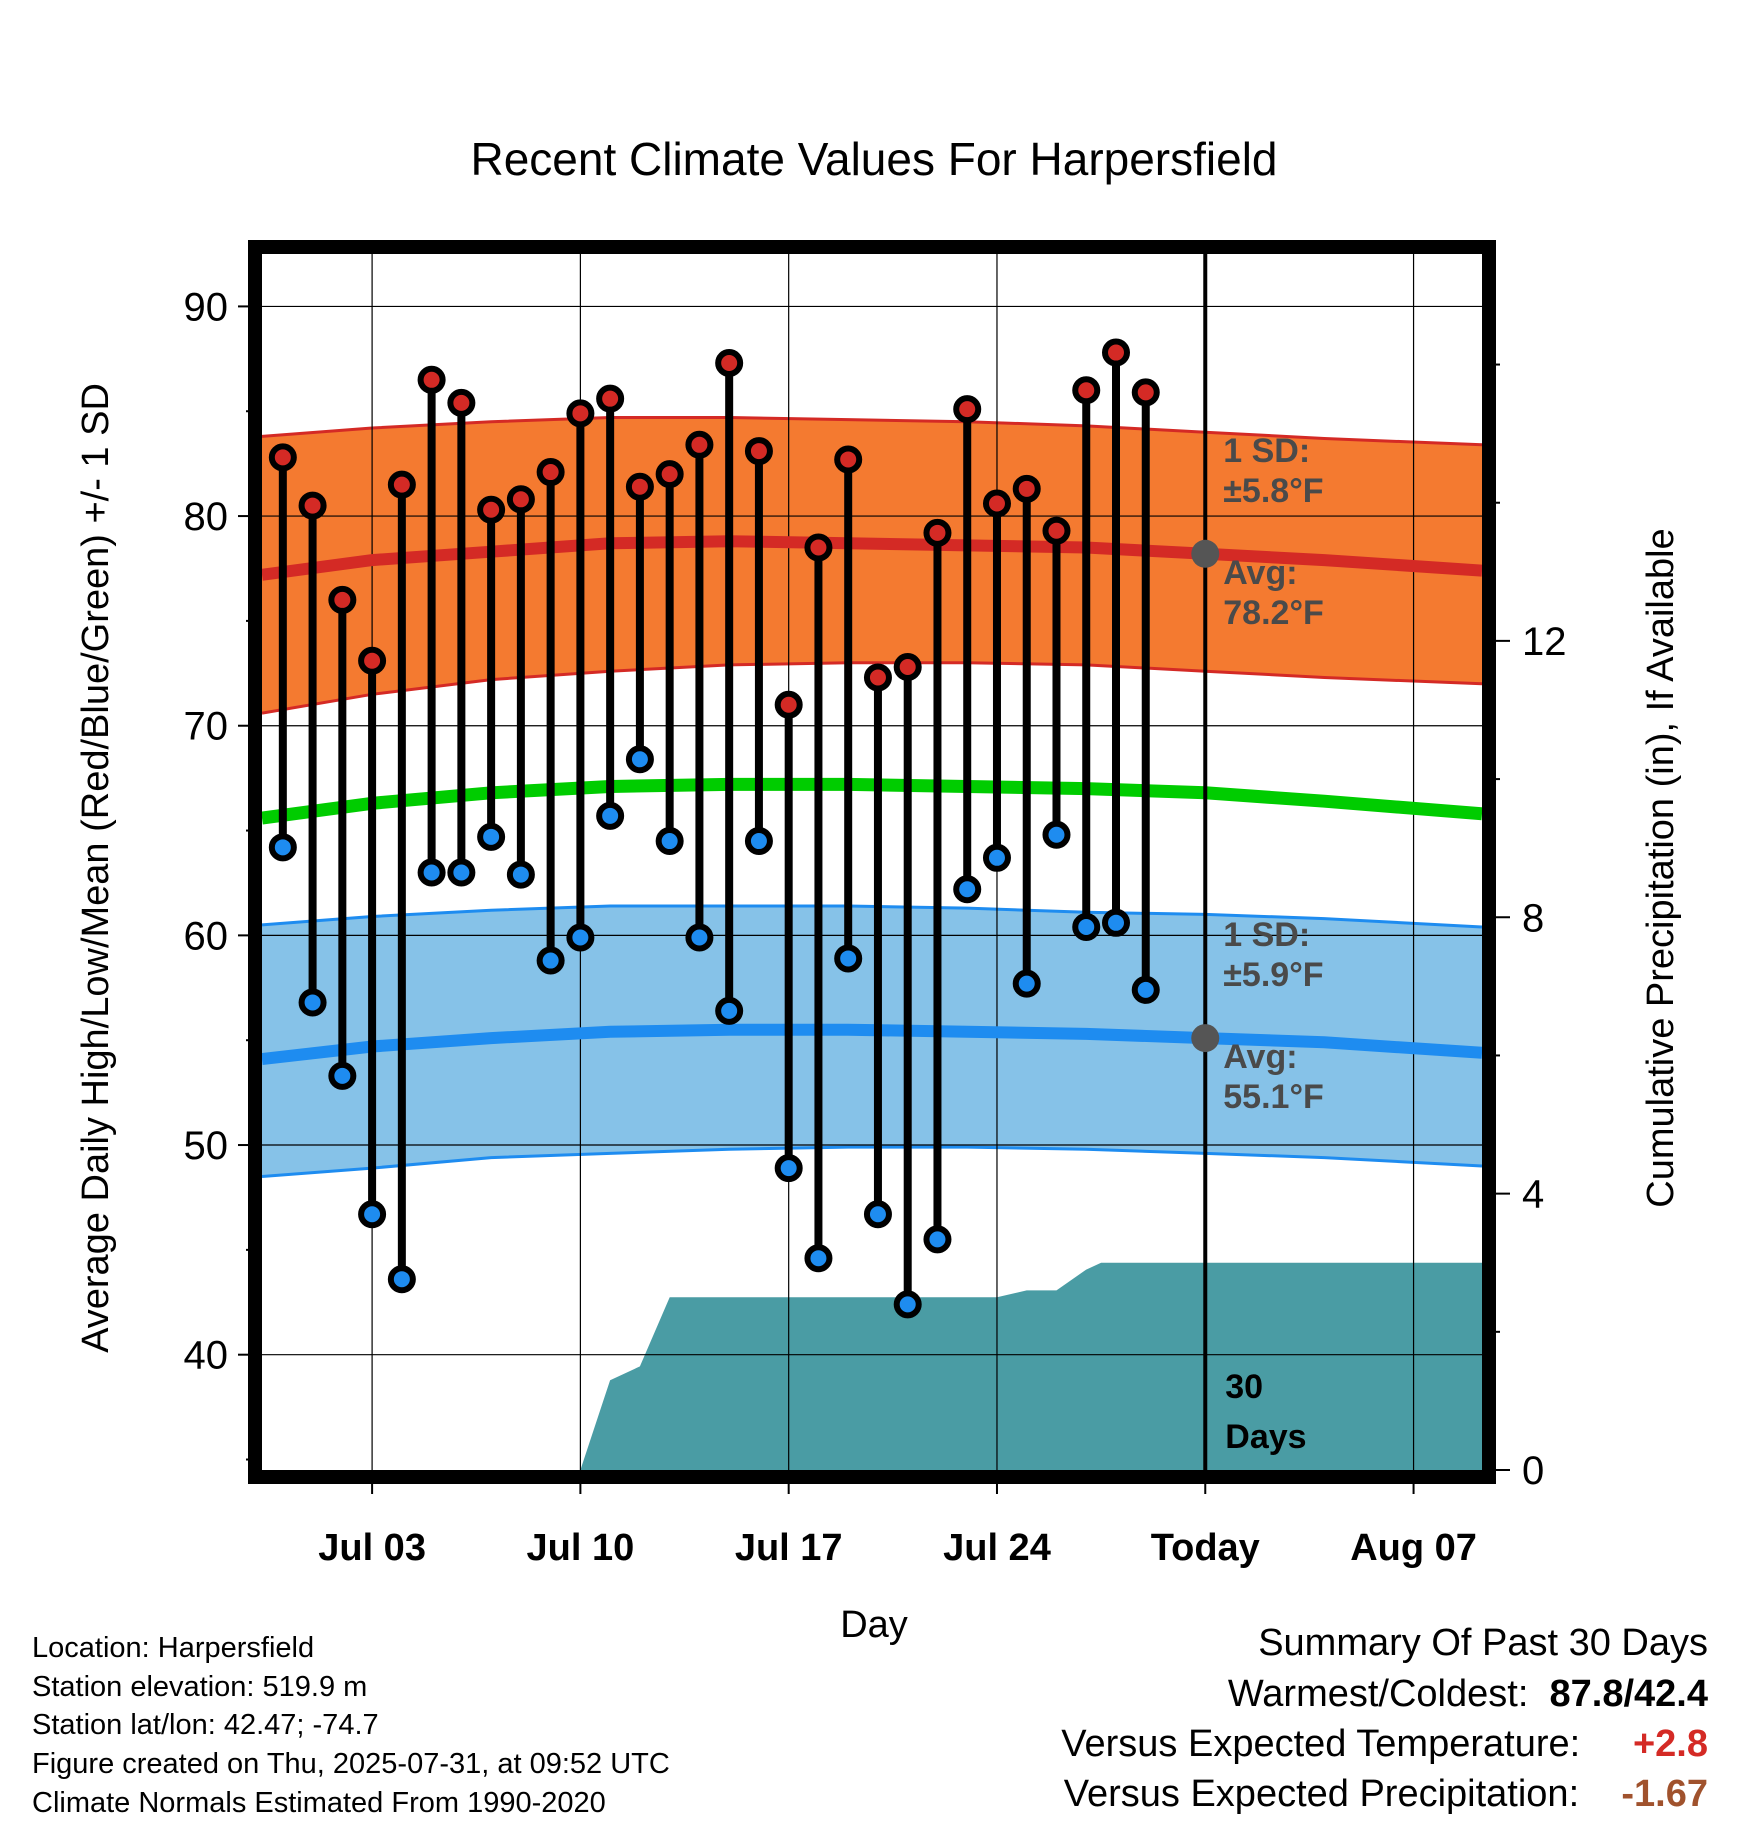 This screenshot has width=1748, height=1828. Describe the element at coordinates (1260, 1057) in the screenshot. I see `low-avg-label: Avg:` at that location.